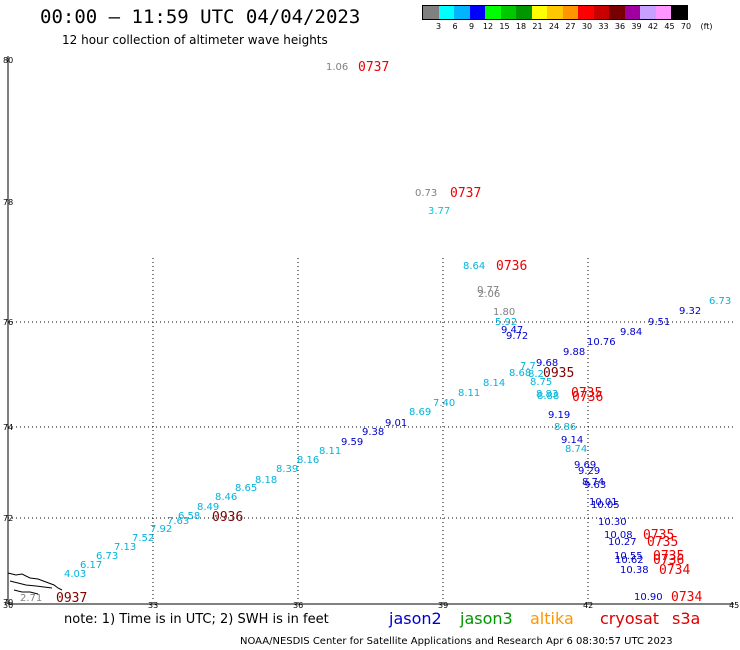 The image size is (740, 650). I want to click on wave-height-value: 9.69, so click(585, 465).